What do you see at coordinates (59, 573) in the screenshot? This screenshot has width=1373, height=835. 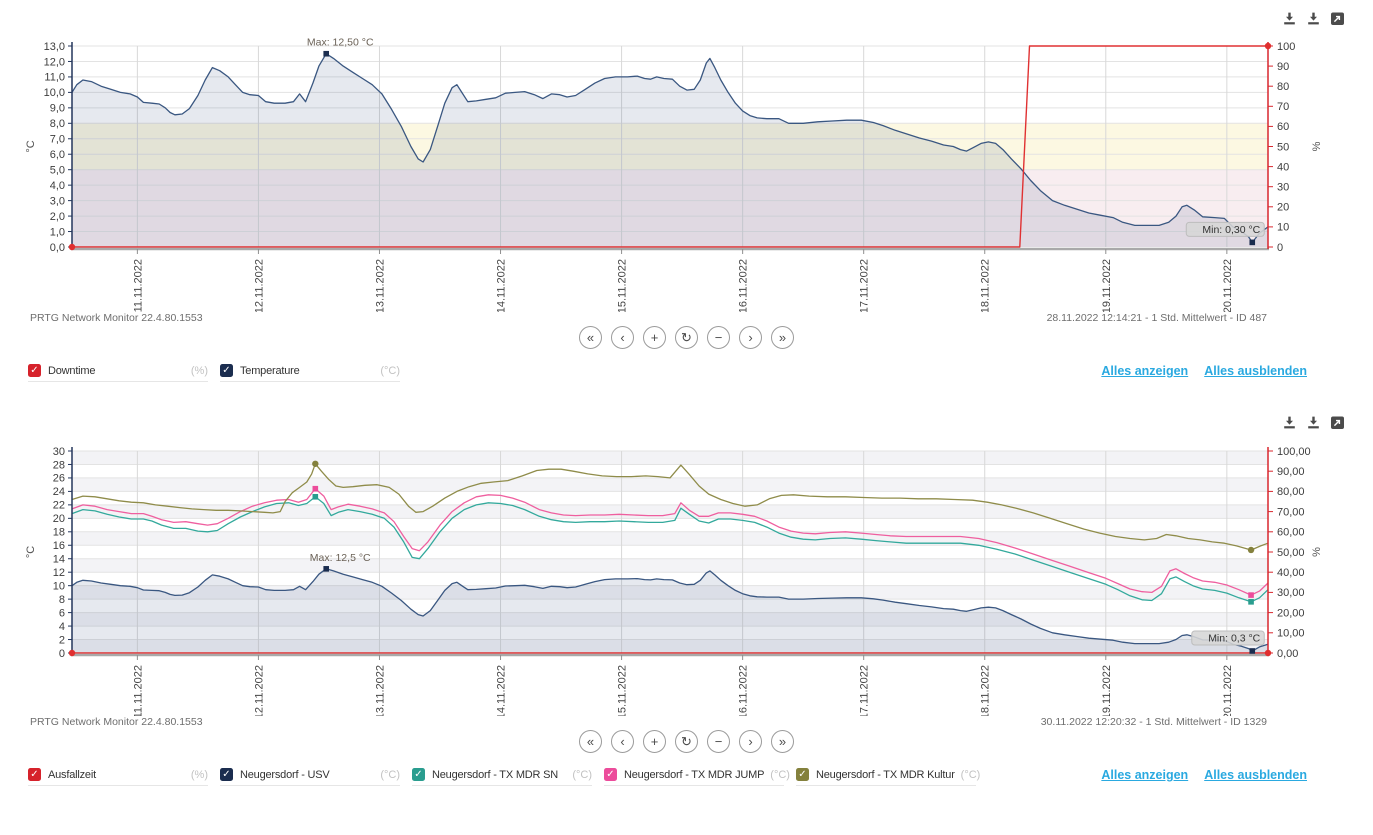 I see `y-left-tick-label: 12` at bounding box center [59, 573].